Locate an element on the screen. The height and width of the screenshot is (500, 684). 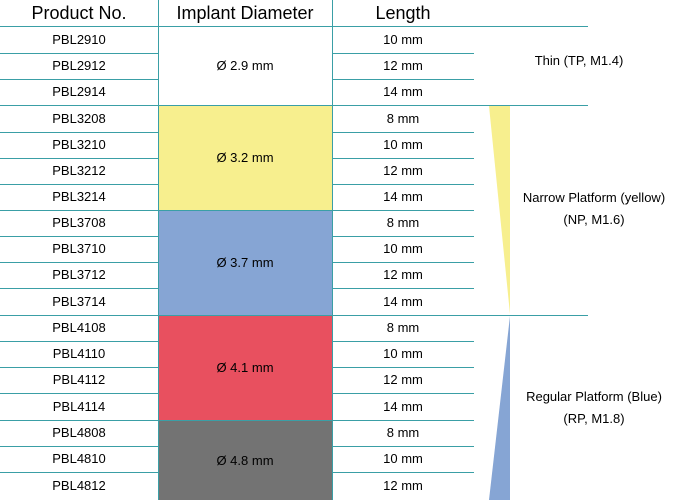
product-number-cell: PBL4108 is located at coordinates (79, 327).